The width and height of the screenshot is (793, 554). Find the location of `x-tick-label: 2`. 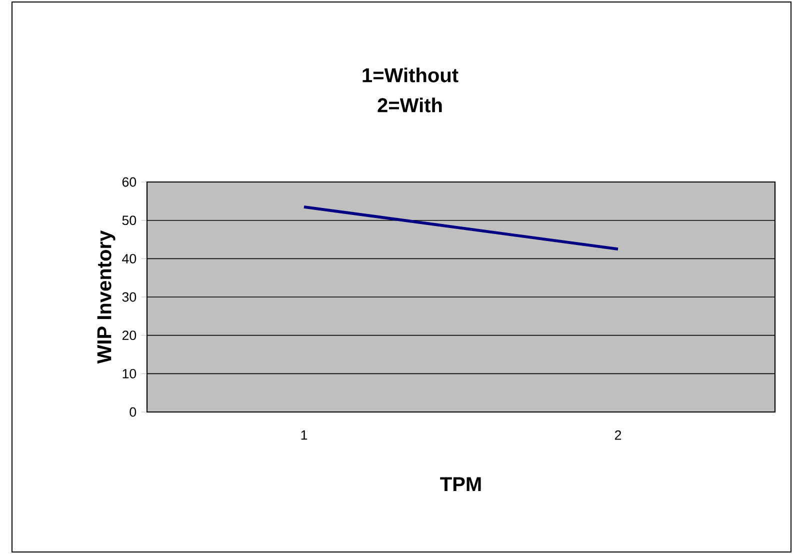

x-tick-label: 2 is located at coordinates (618, 435).